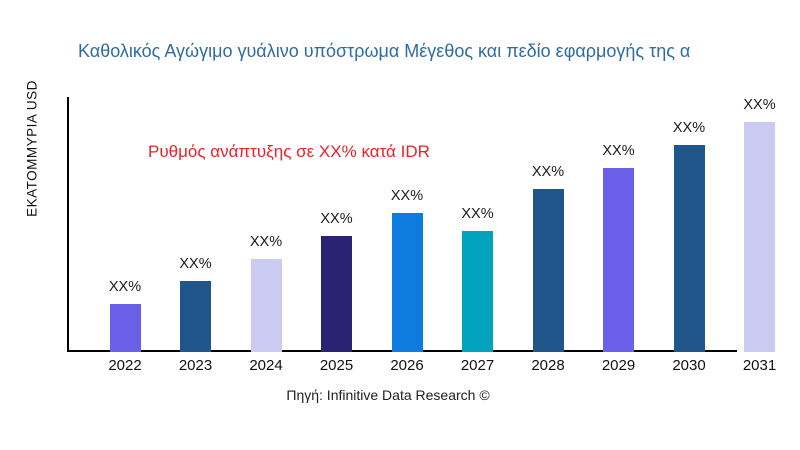  I want to click on y-axis-line, so click(68, 224).